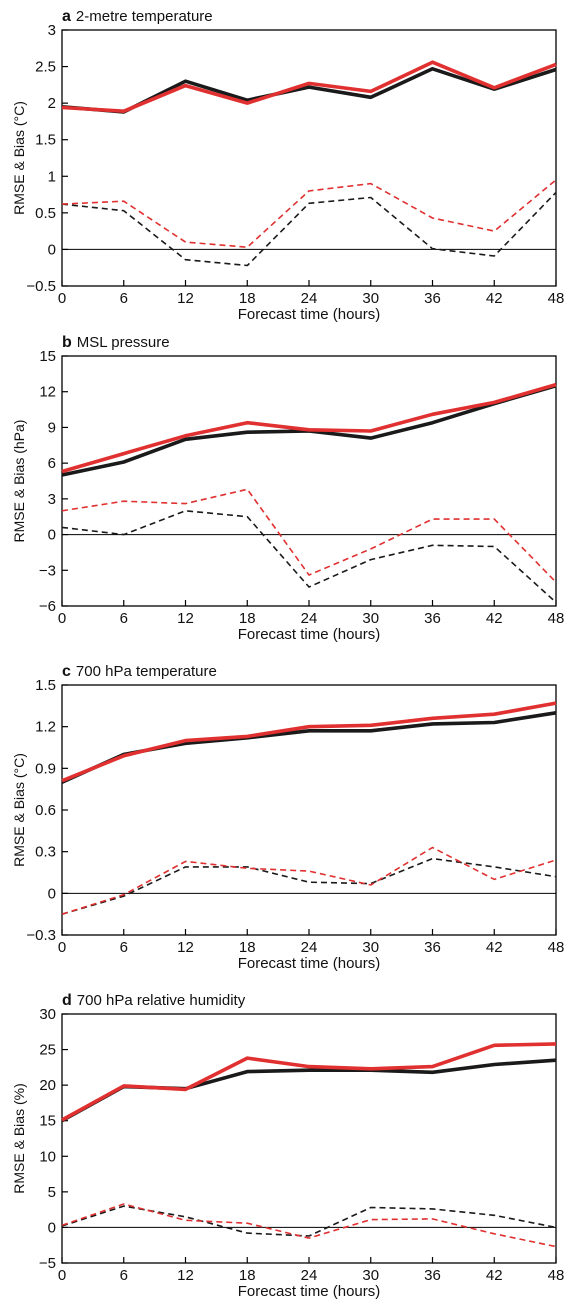  I want to click on y-tick-label: 0.3, so click(45, 852).